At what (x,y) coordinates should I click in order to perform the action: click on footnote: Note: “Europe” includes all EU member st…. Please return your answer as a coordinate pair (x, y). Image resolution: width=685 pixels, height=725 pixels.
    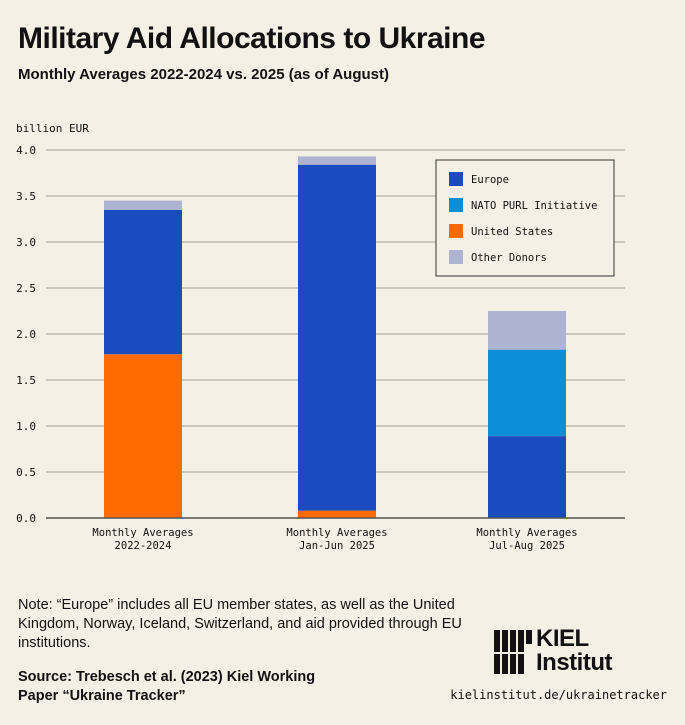
    Looking at the image, I should click on (240, 624).